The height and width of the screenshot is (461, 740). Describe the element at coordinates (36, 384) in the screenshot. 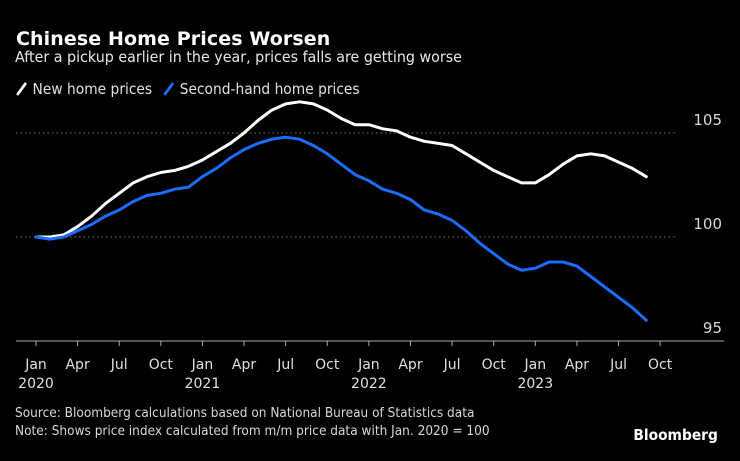

I see `x-tick-year-2020: 2020` at that location.